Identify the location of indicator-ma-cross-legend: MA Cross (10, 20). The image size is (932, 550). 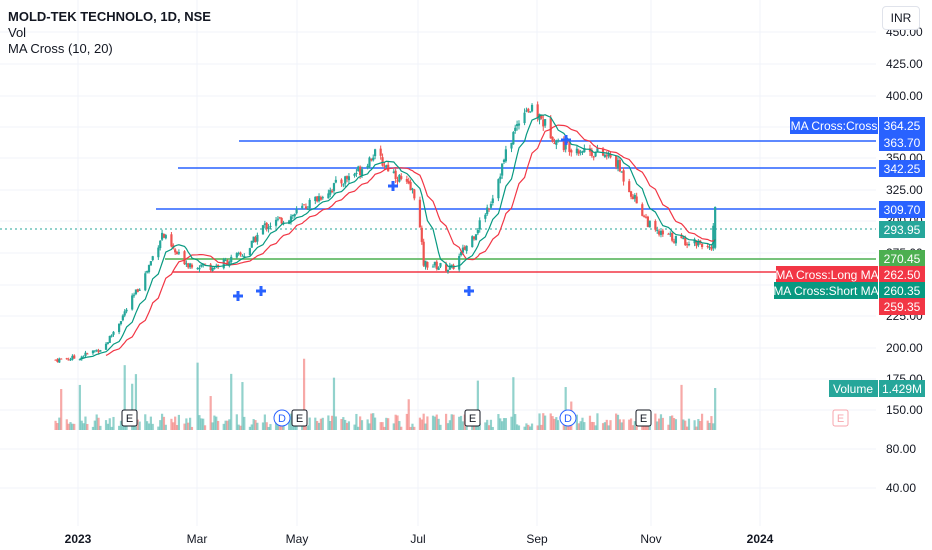
(60, 48).